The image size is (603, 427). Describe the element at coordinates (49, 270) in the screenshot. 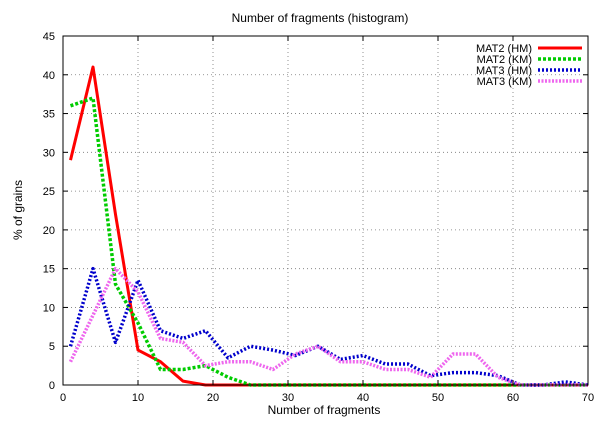

I see `y-tick-label: 15` at that location.